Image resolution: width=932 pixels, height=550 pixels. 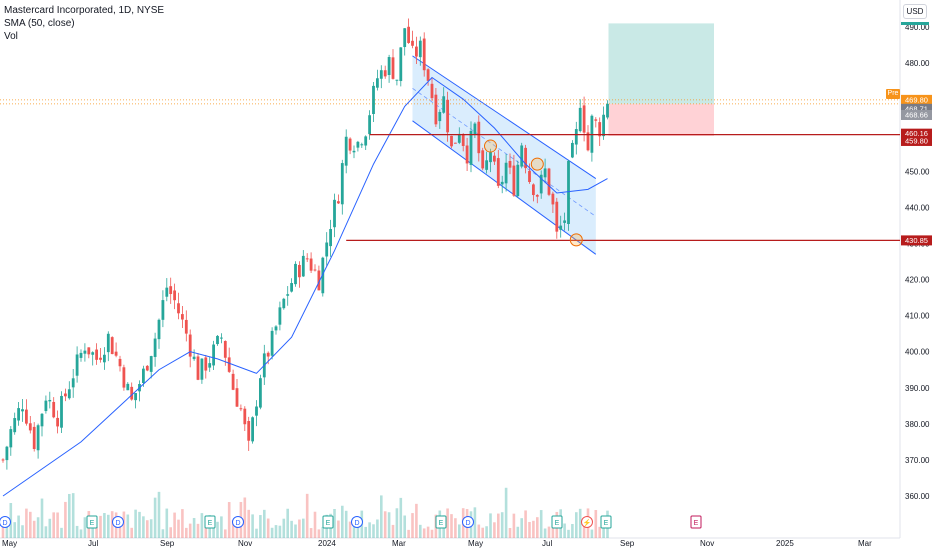 I want to click on currency-button: USD, so click(x=915, y=11).